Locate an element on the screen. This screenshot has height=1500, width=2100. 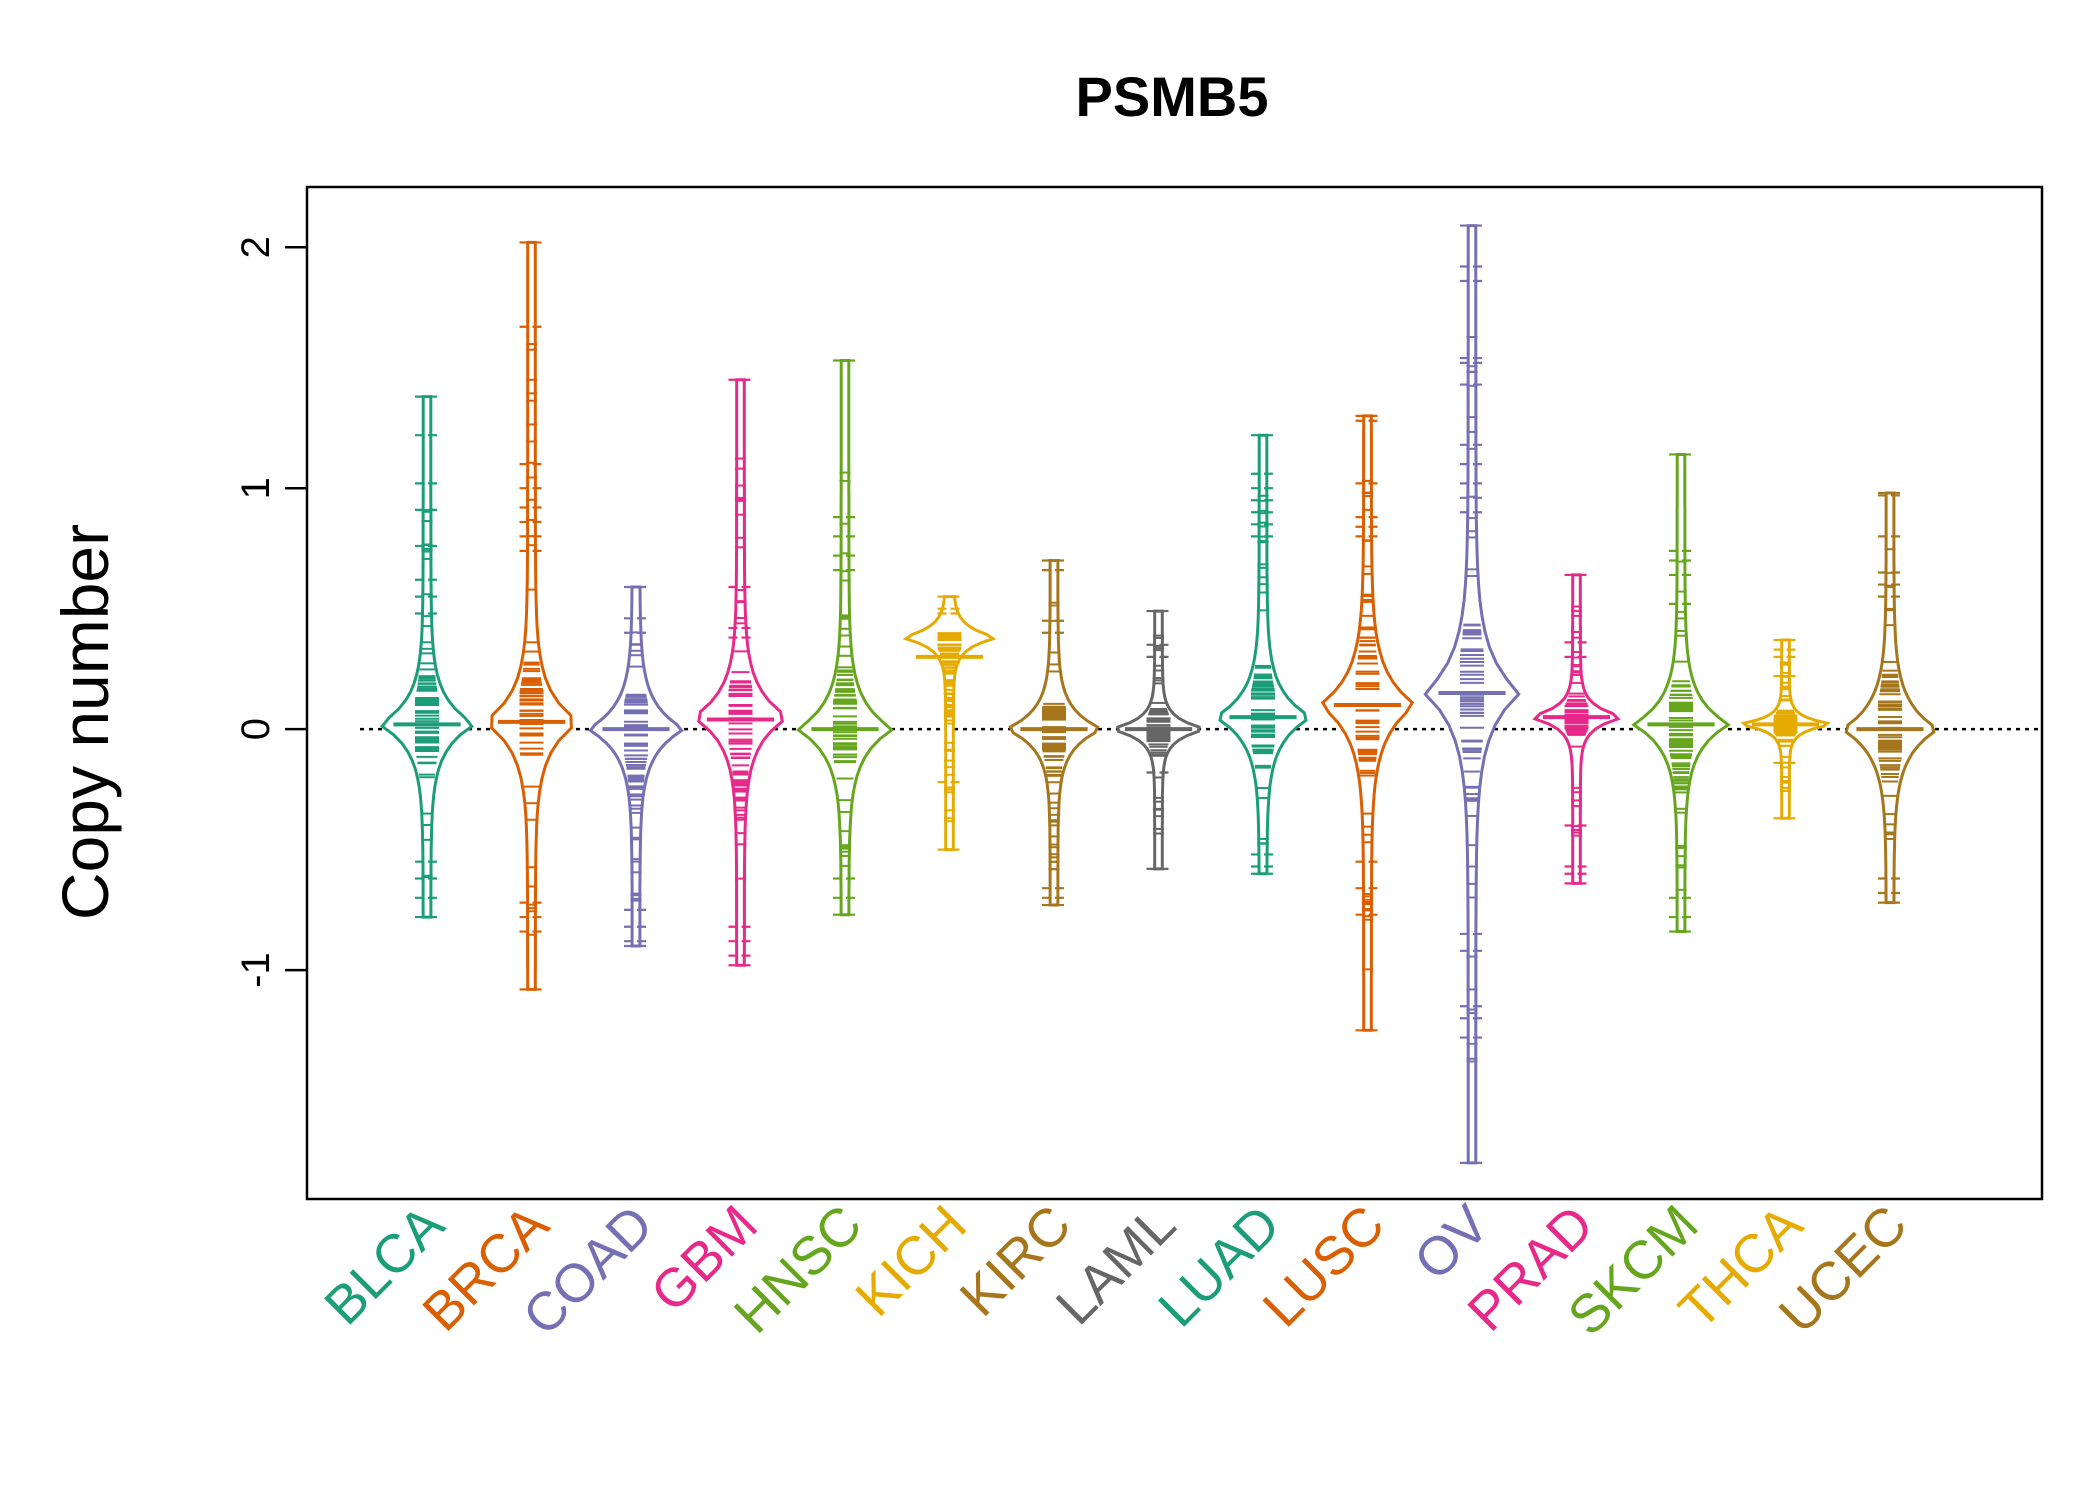
bean-skcm is located at coordinates (1681, 693).